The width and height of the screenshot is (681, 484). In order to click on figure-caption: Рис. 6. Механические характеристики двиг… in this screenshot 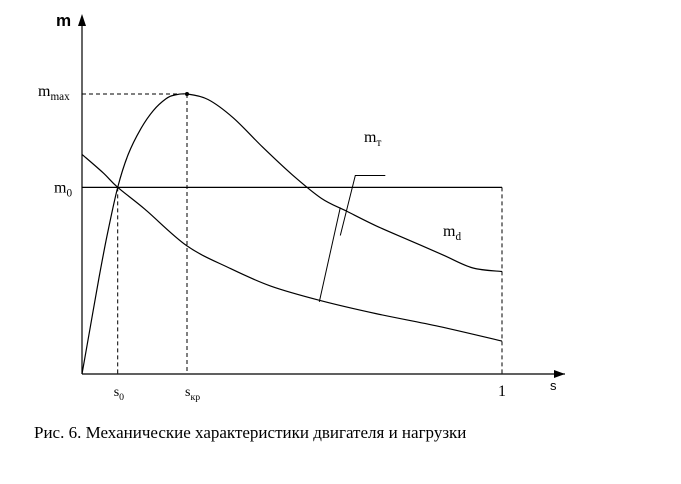, I will do `click(250, 432)`.